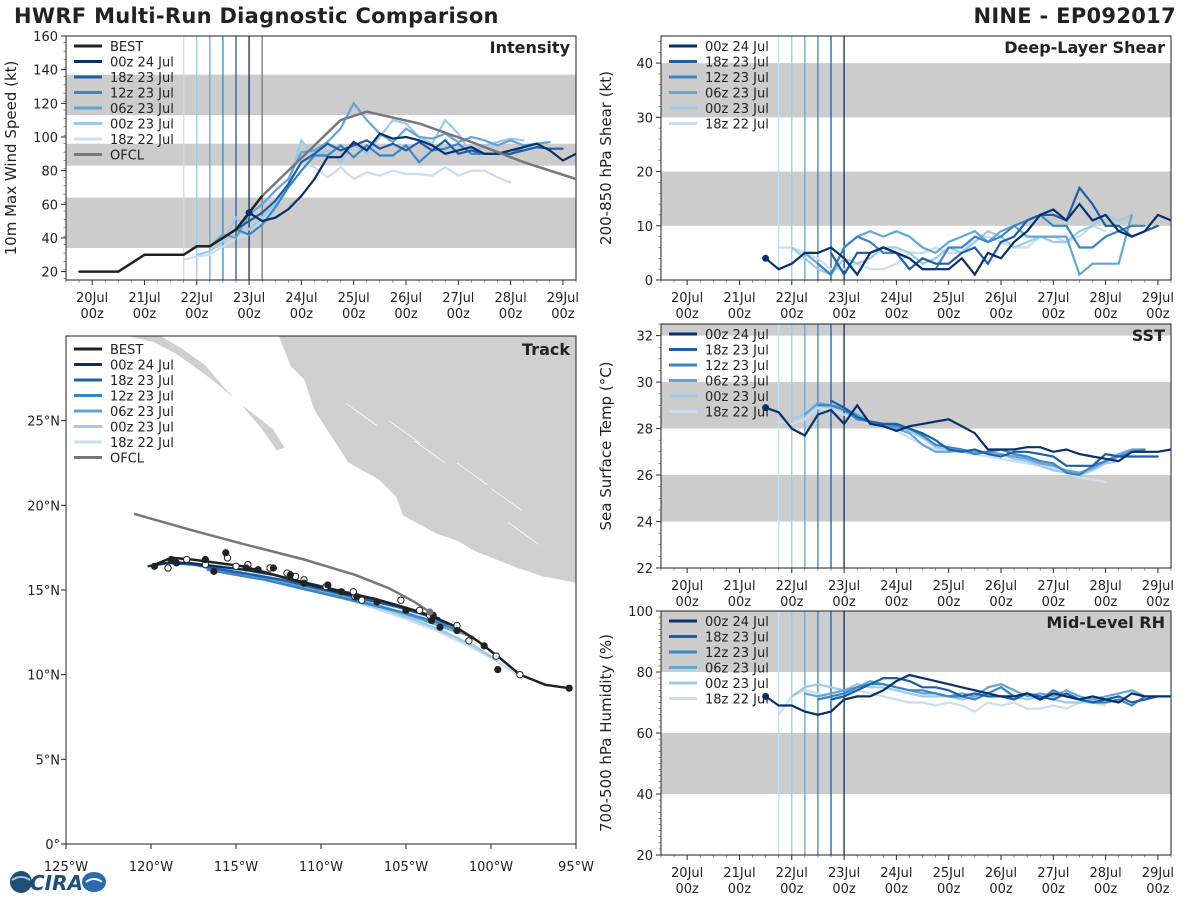  I want to click on sst-ytick-label: 28, so click(644, 430).